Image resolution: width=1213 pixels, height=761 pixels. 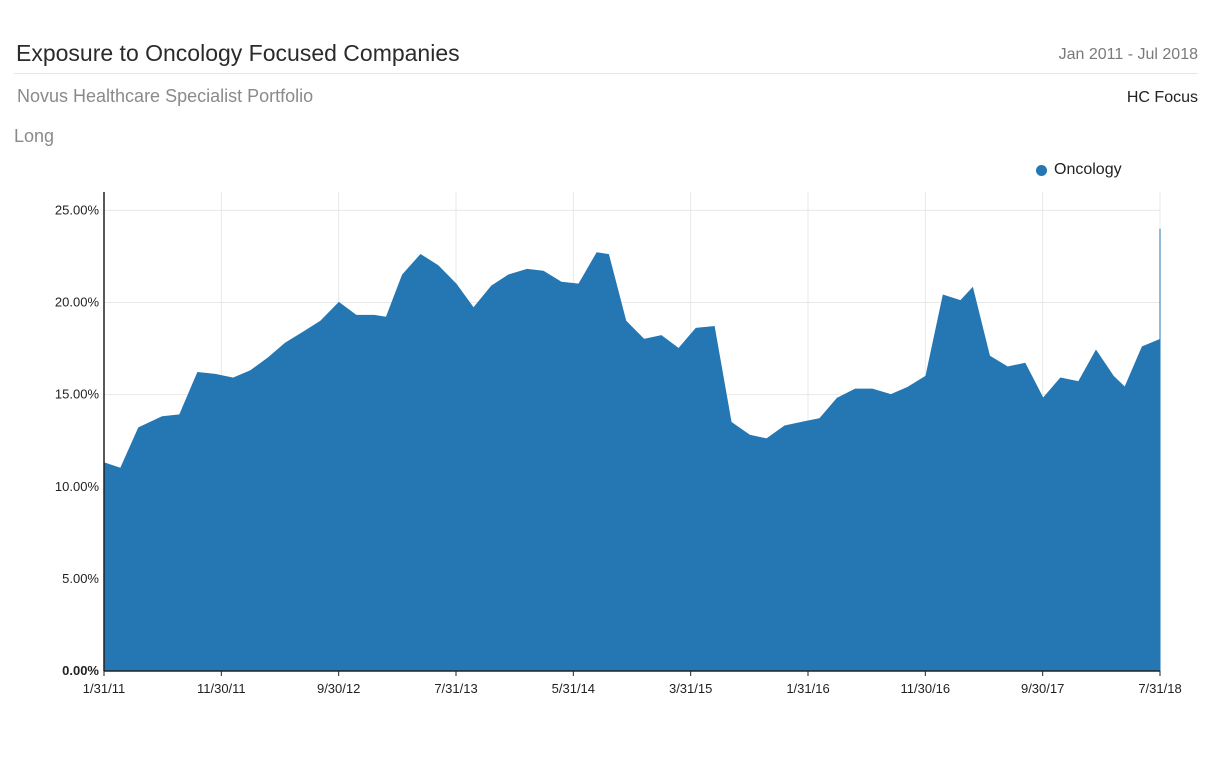 What do you see at coordinates (1159, 688) in the screenshot?
I see `x-tick-label: 7/31/18` at bounding box center [1159, 688].